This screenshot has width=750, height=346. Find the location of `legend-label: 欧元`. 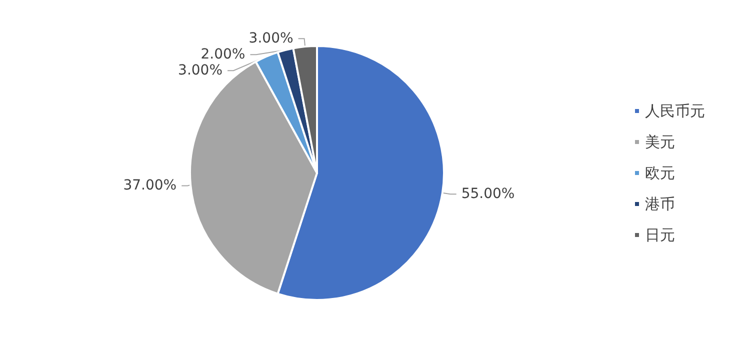

legend-label: 欧元 is located at coordinates (660, 173).